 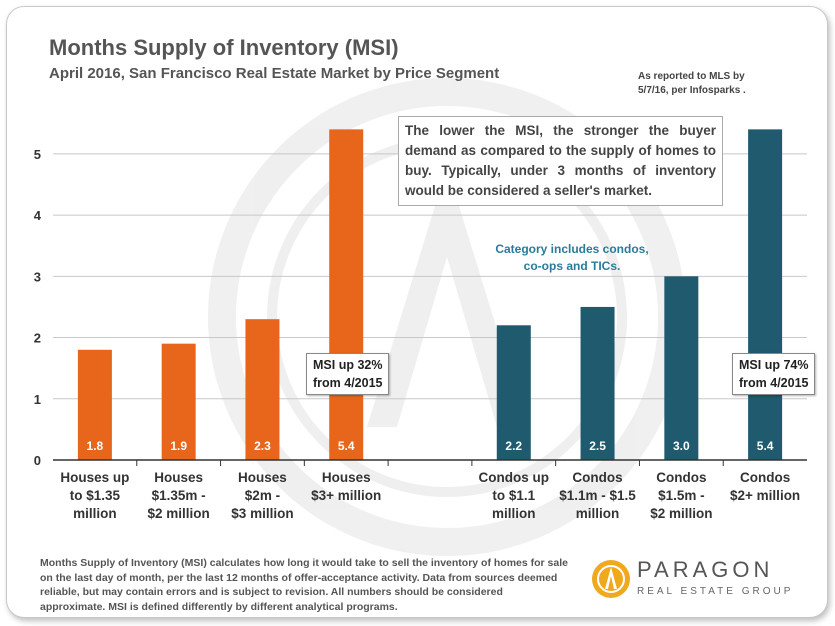 I want to click on logo-name: PARAGON, so click(x=705, y=569).